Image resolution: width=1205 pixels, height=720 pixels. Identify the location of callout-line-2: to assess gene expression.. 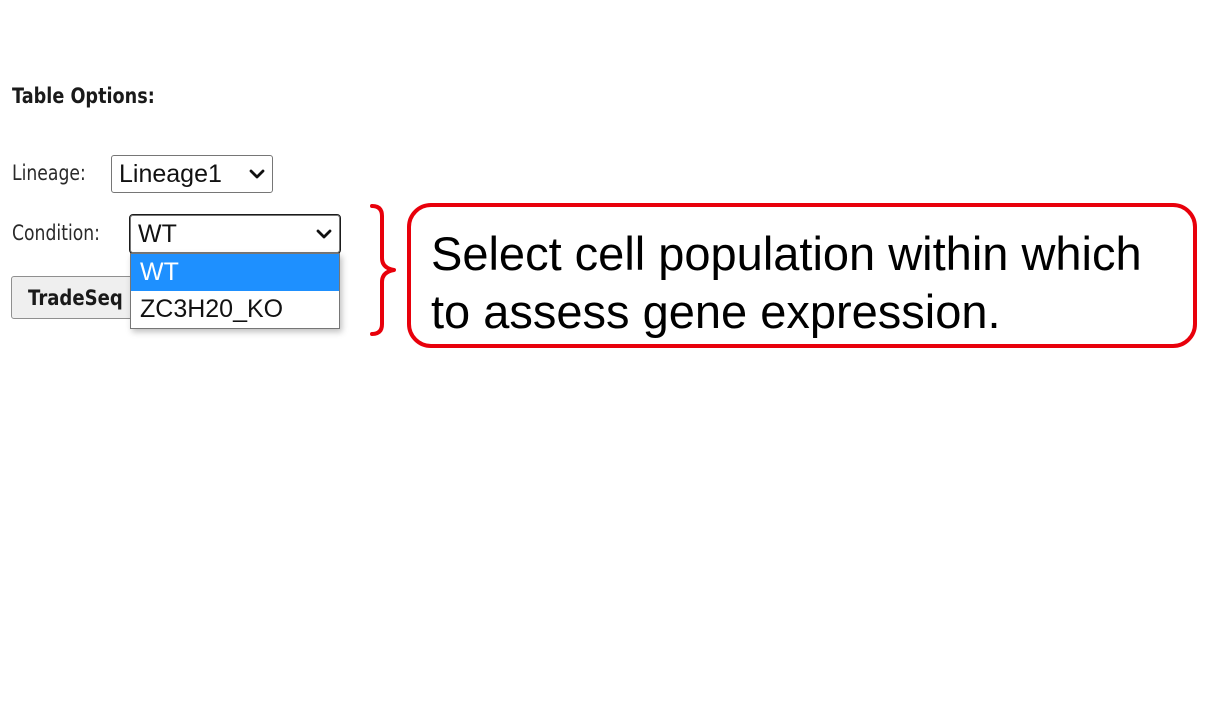
(716, 311).